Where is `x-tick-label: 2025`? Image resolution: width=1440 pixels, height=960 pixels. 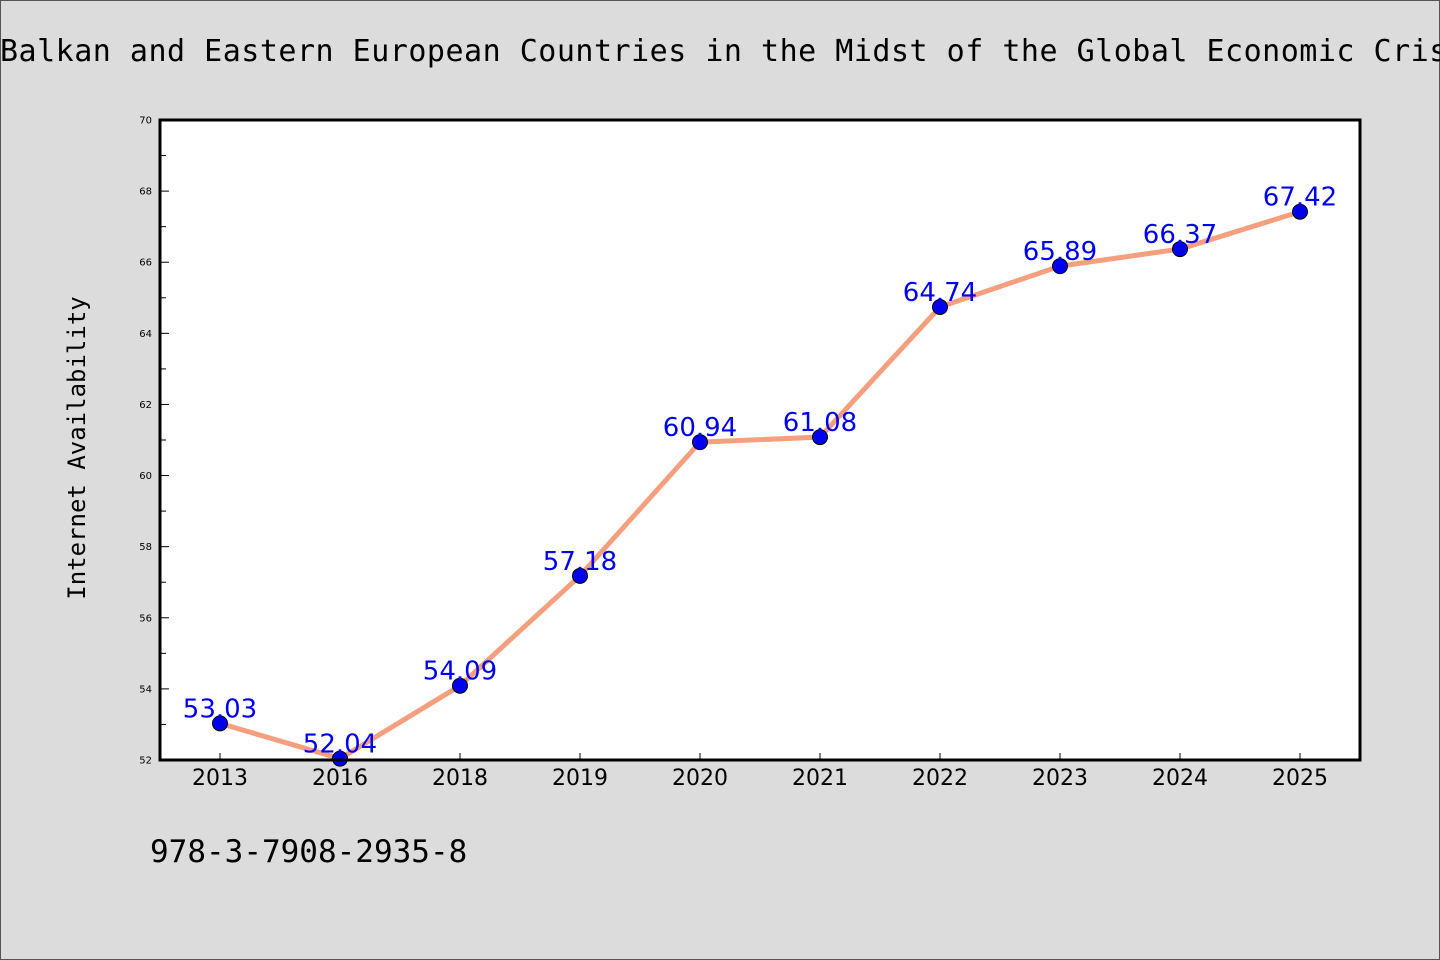
x-tick-label: 2025 is located at coordinates (1300, 778).